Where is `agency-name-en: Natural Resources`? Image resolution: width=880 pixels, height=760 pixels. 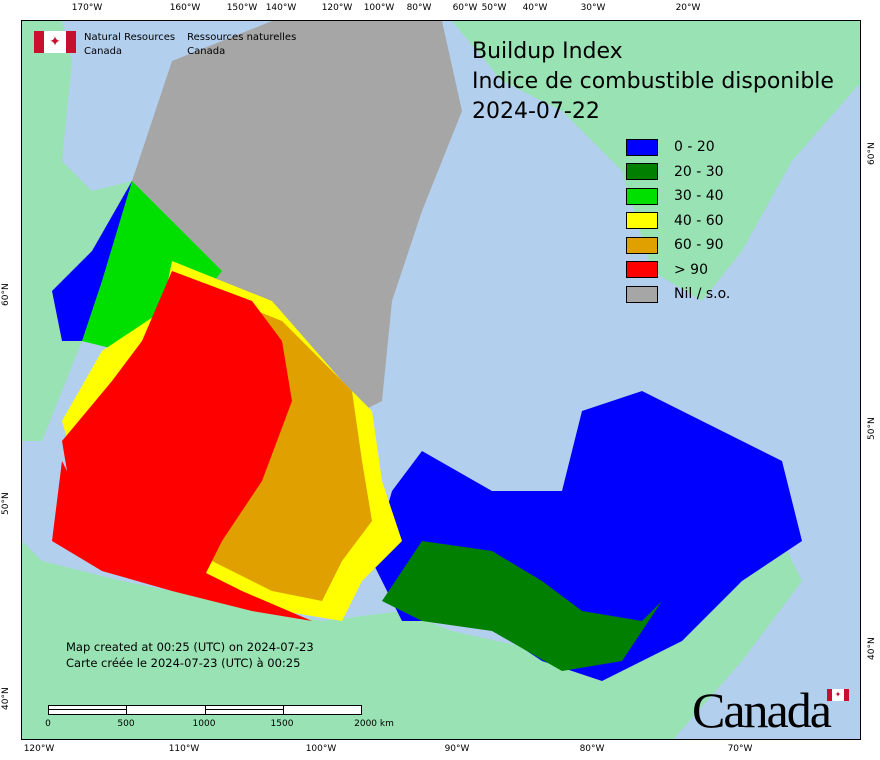
agency-name-en: Natural Resources is located at coordinates (130, 37).